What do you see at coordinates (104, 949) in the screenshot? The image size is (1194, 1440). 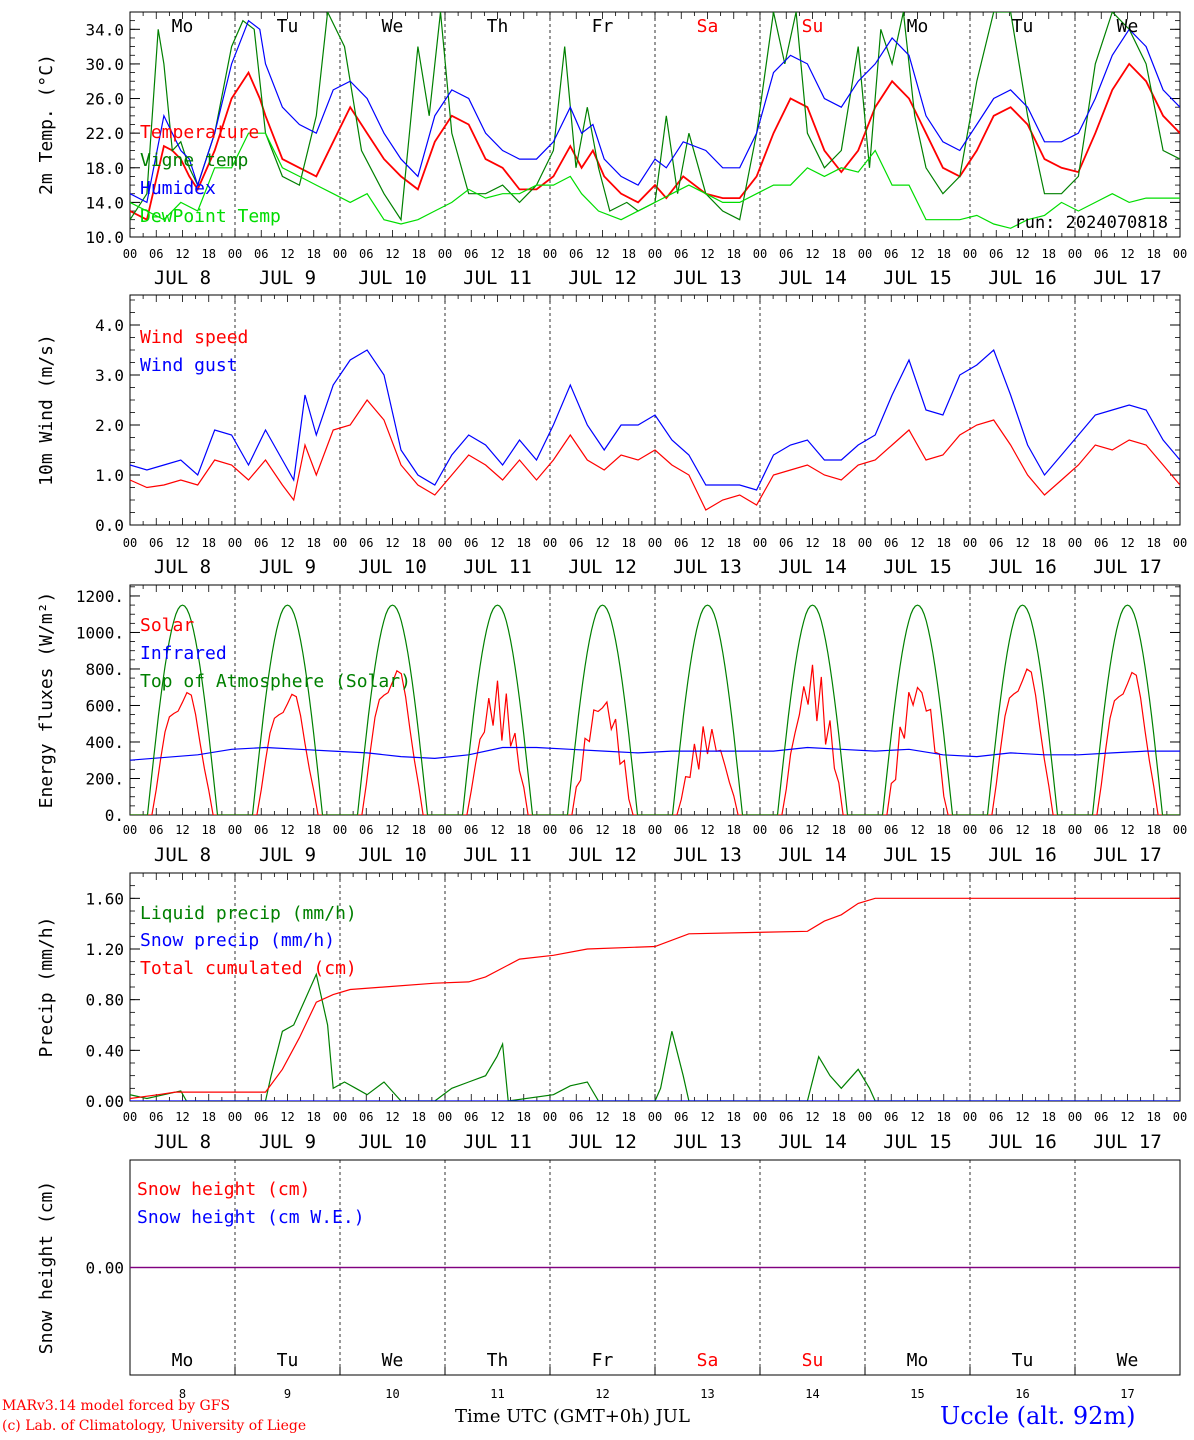 I see `y-tick-label: 1.20` at bounding box center [104, 949].